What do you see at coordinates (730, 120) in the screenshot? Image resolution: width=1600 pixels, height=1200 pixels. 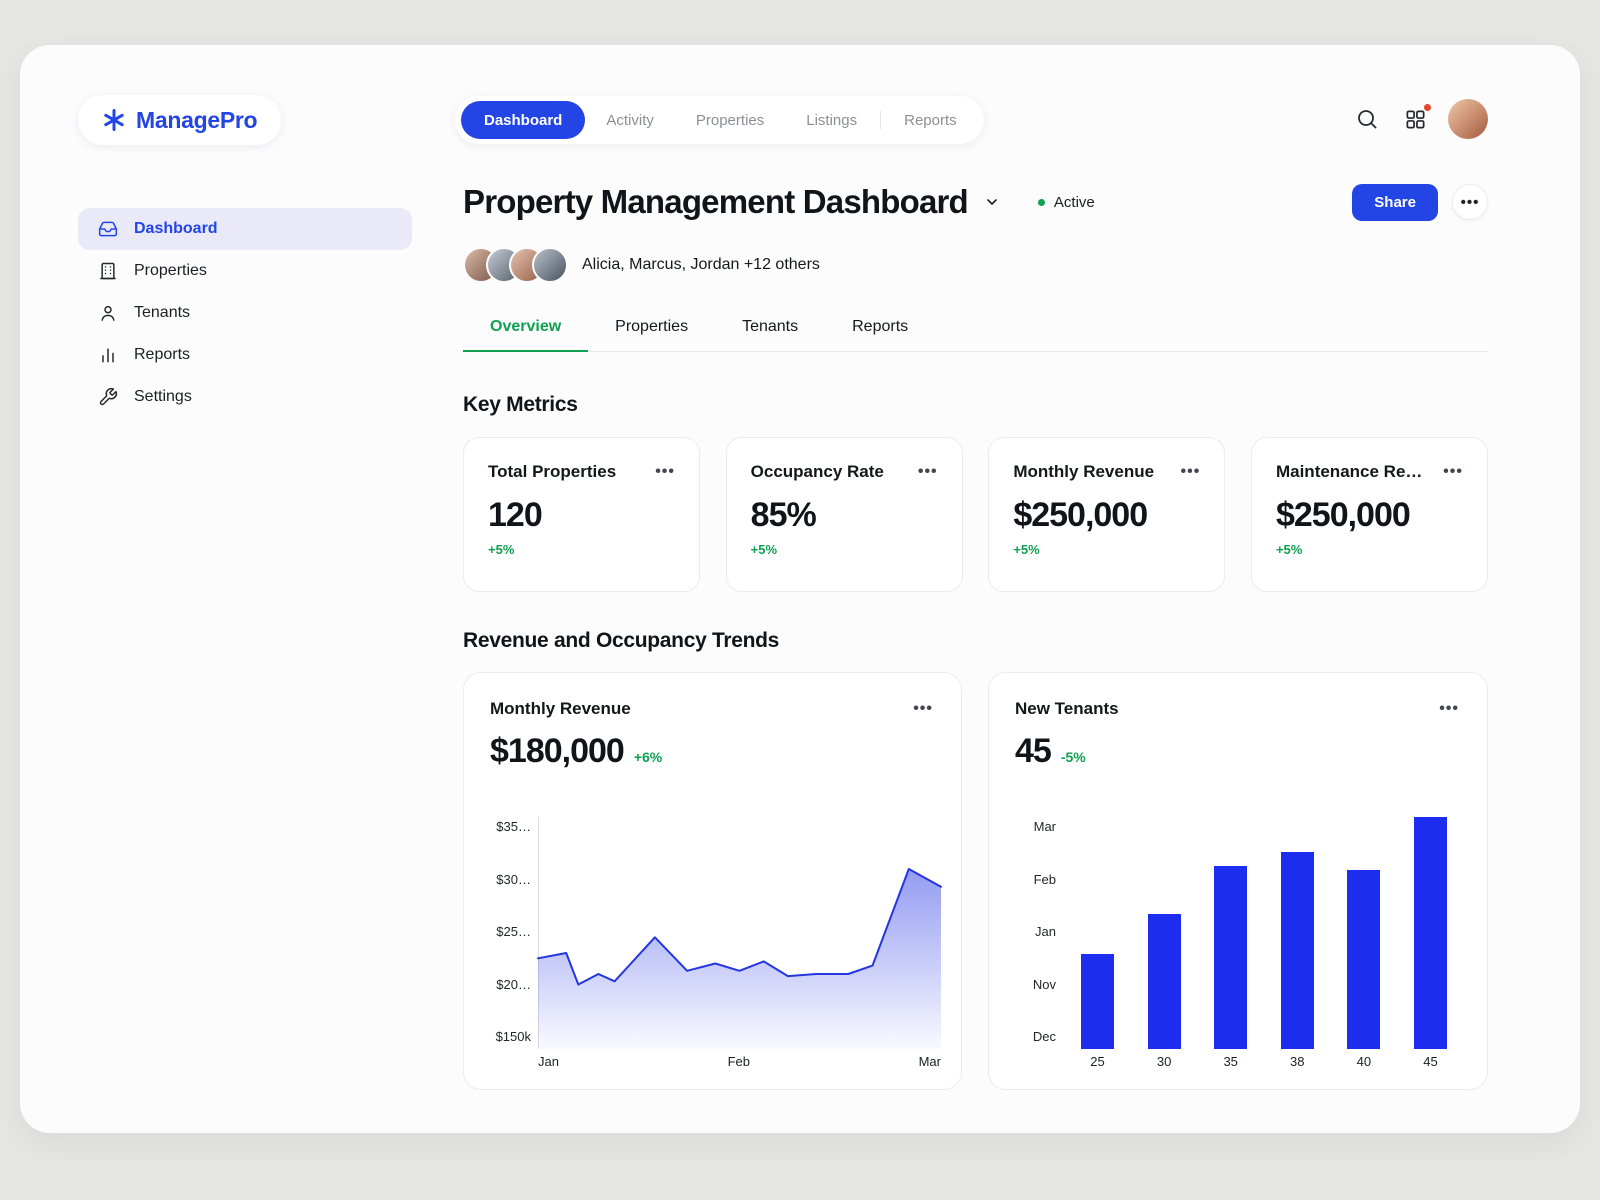 I see `top-nav-item-properties: Properties` at bounding box center [730, 120].